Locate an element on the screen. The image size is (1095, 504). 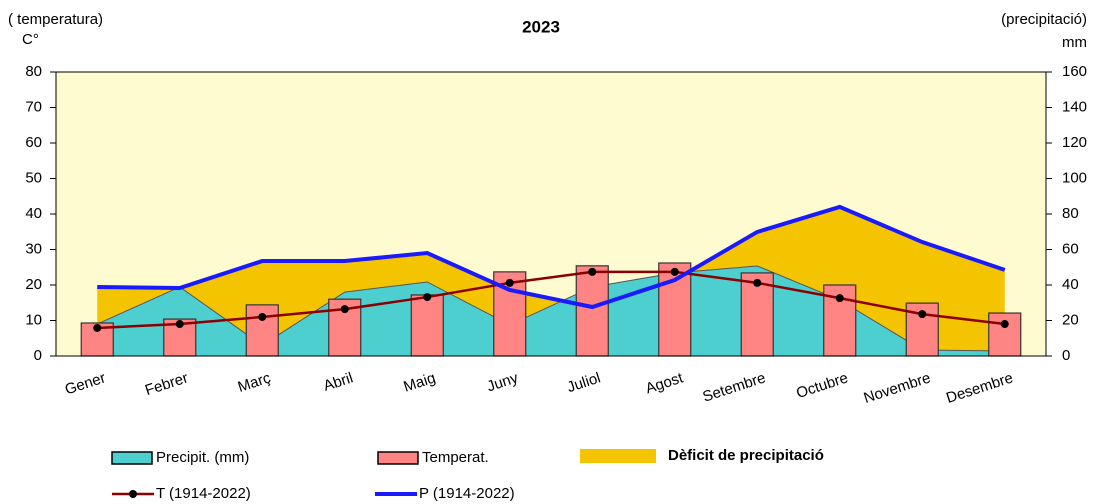
x-tick-label: Juny is located at coordinates (503, 382).